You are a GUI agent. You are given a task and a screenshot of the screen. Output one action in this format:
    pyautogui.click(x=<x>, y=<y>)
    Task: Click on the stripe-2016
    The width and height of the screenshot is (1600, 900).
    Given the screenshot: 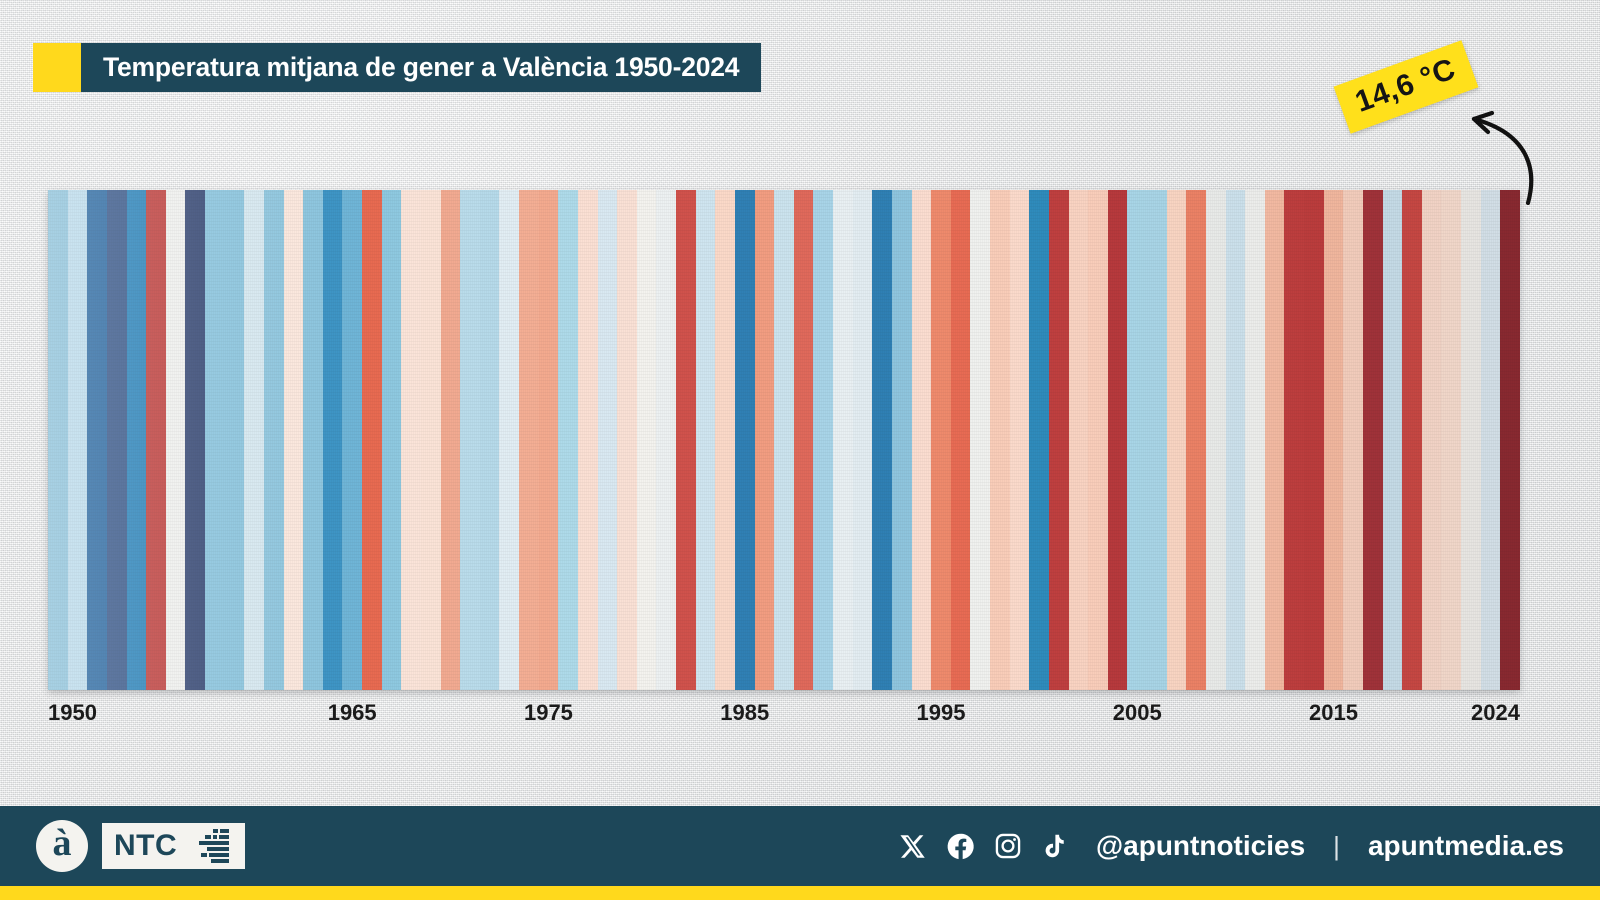 What is the action you would take?
    pyautogui.click(x=1353, y=440)
    